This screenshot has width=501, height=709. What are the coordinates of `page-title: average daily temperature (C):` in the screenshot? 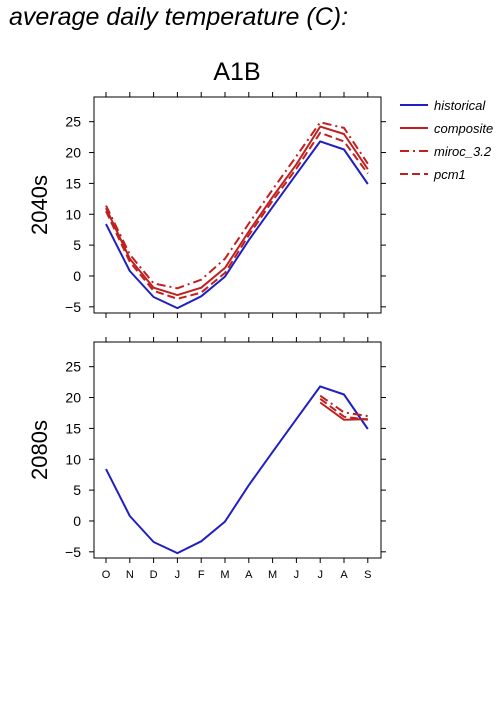 It's located at (179, 17).